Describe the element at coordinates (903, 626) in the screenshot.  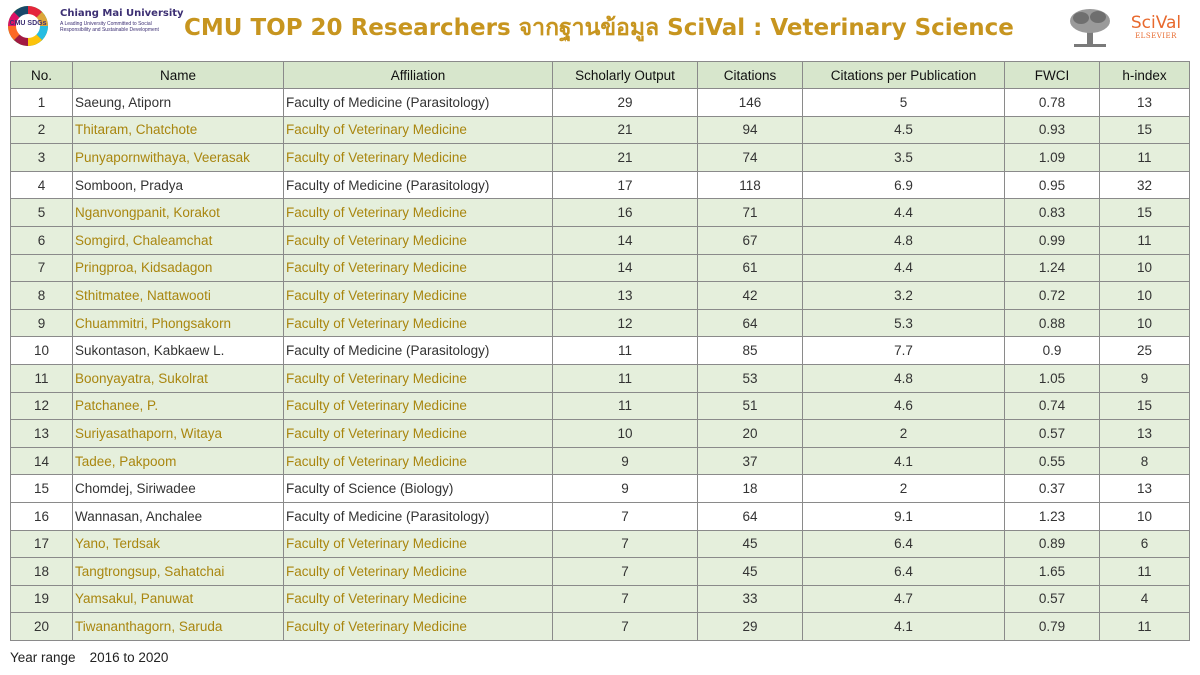
I see `cell-citations-per-publication: 4.1` at that location.